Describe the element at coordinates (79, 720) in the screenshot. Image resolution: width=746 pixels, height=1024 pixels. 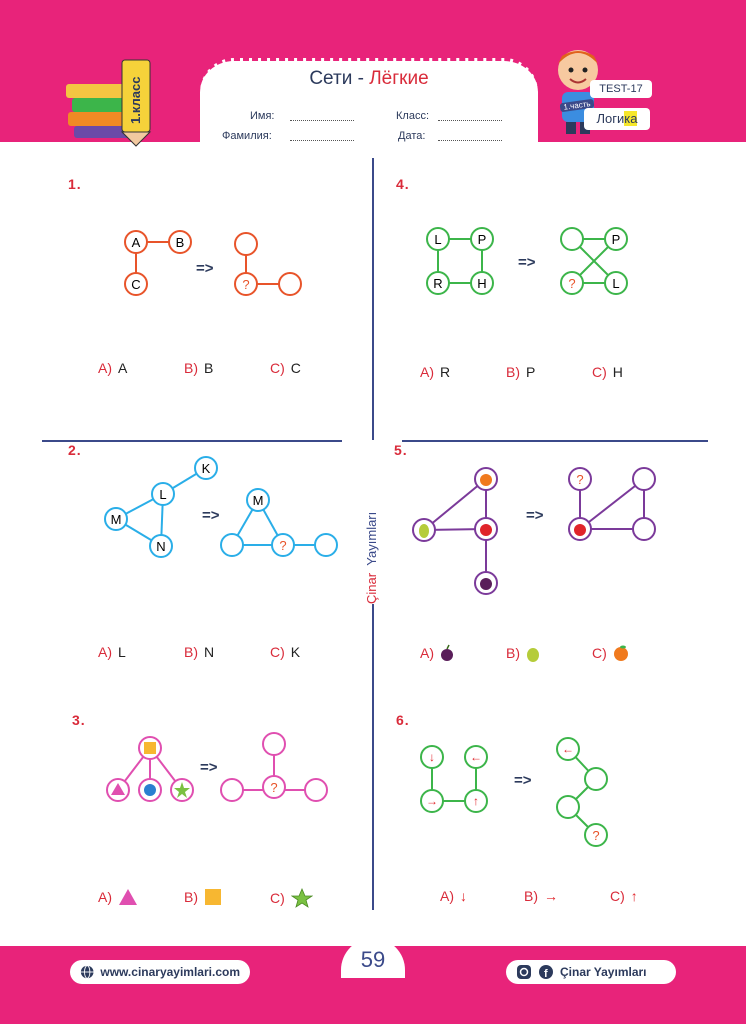
I see `question-3-number: 3.` at that location.